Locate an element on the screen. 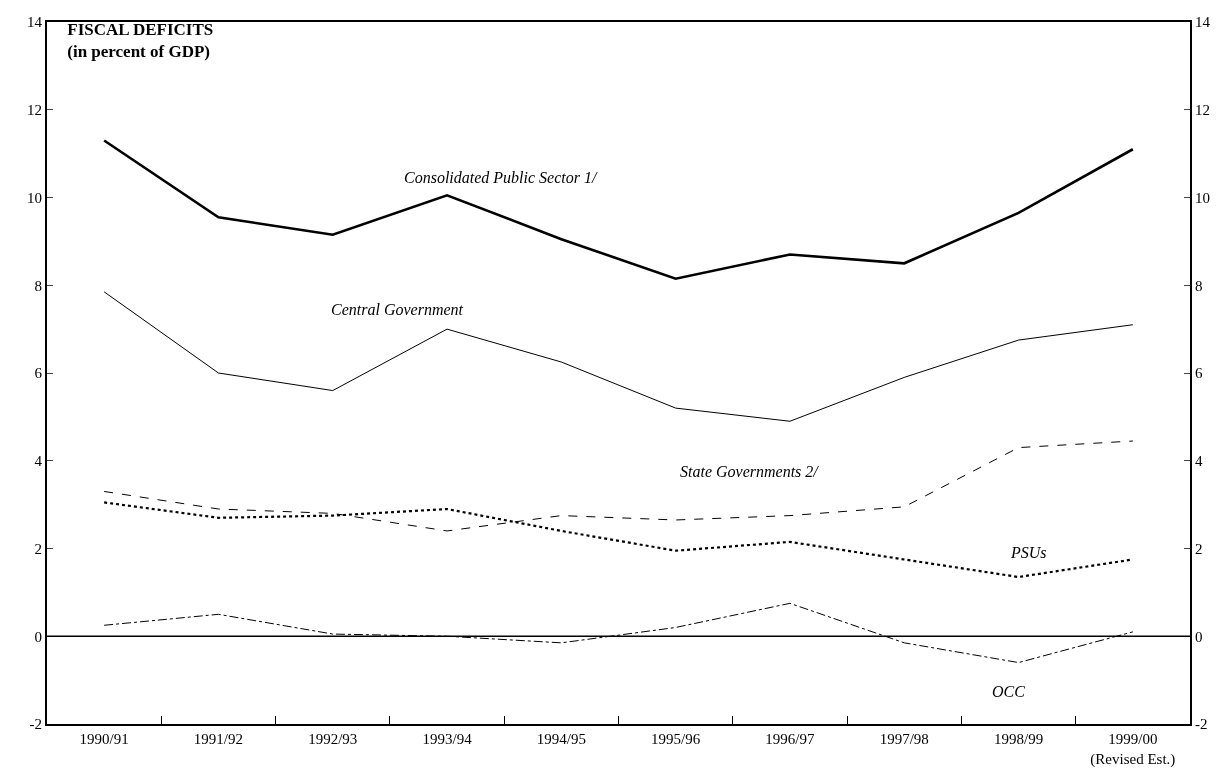  y2-tick-label: 12 is located at coordinates (1202, 110).